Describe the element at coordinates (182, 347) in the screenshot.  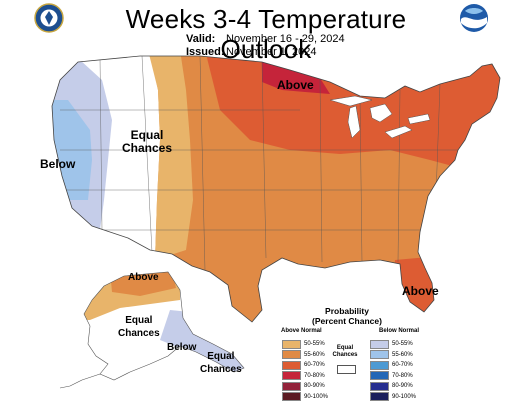
I see `alaska-below-label: Below` at that location.